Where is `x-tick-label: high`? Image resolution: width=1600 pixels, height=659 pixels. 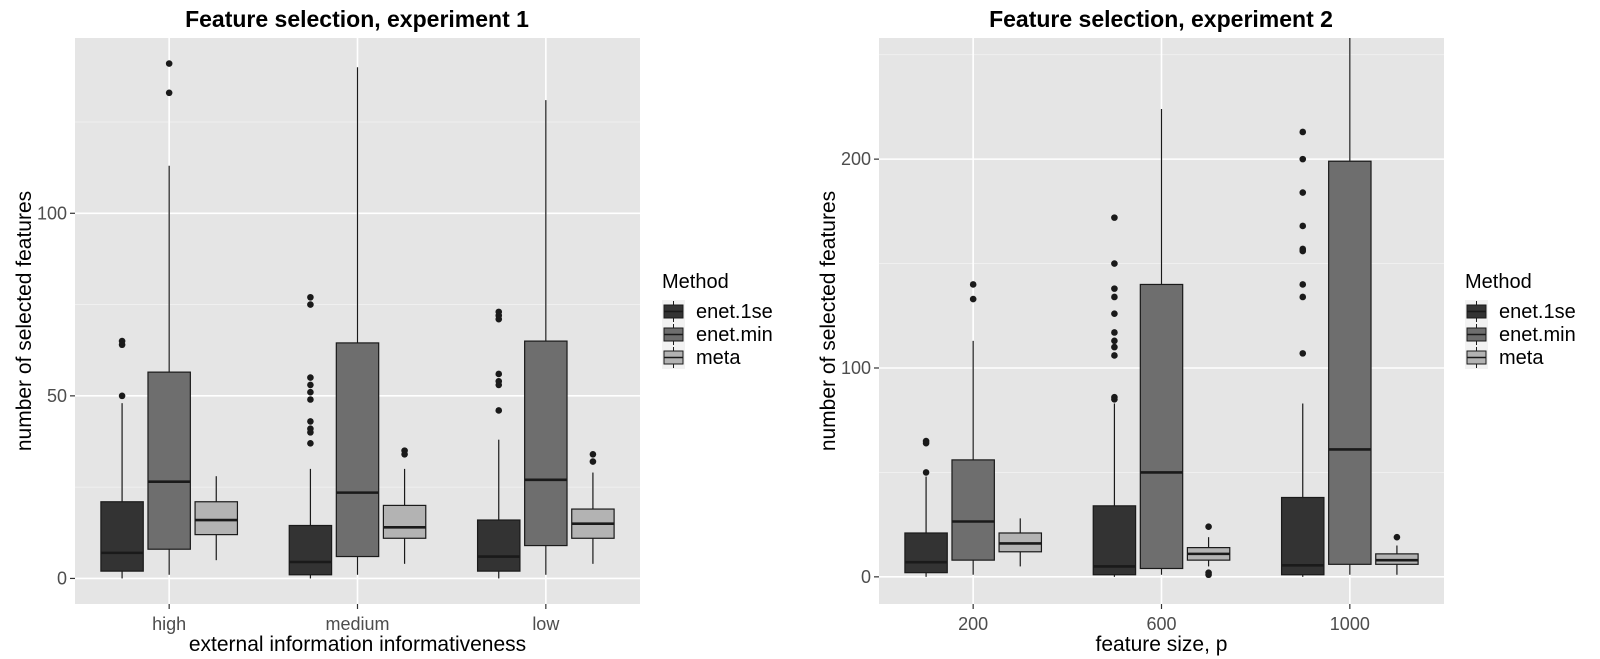
x-tick-label: high is located at coordinates (169, 624).